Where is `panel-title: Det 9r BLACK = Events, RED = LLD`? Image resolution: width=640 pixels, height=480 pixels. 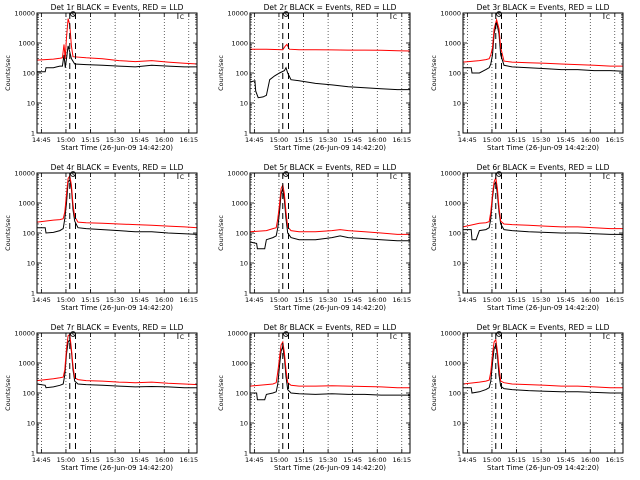
panel-title: Det 9r BLACK = Events, RED = LLD is located at coordinates (543, 327).